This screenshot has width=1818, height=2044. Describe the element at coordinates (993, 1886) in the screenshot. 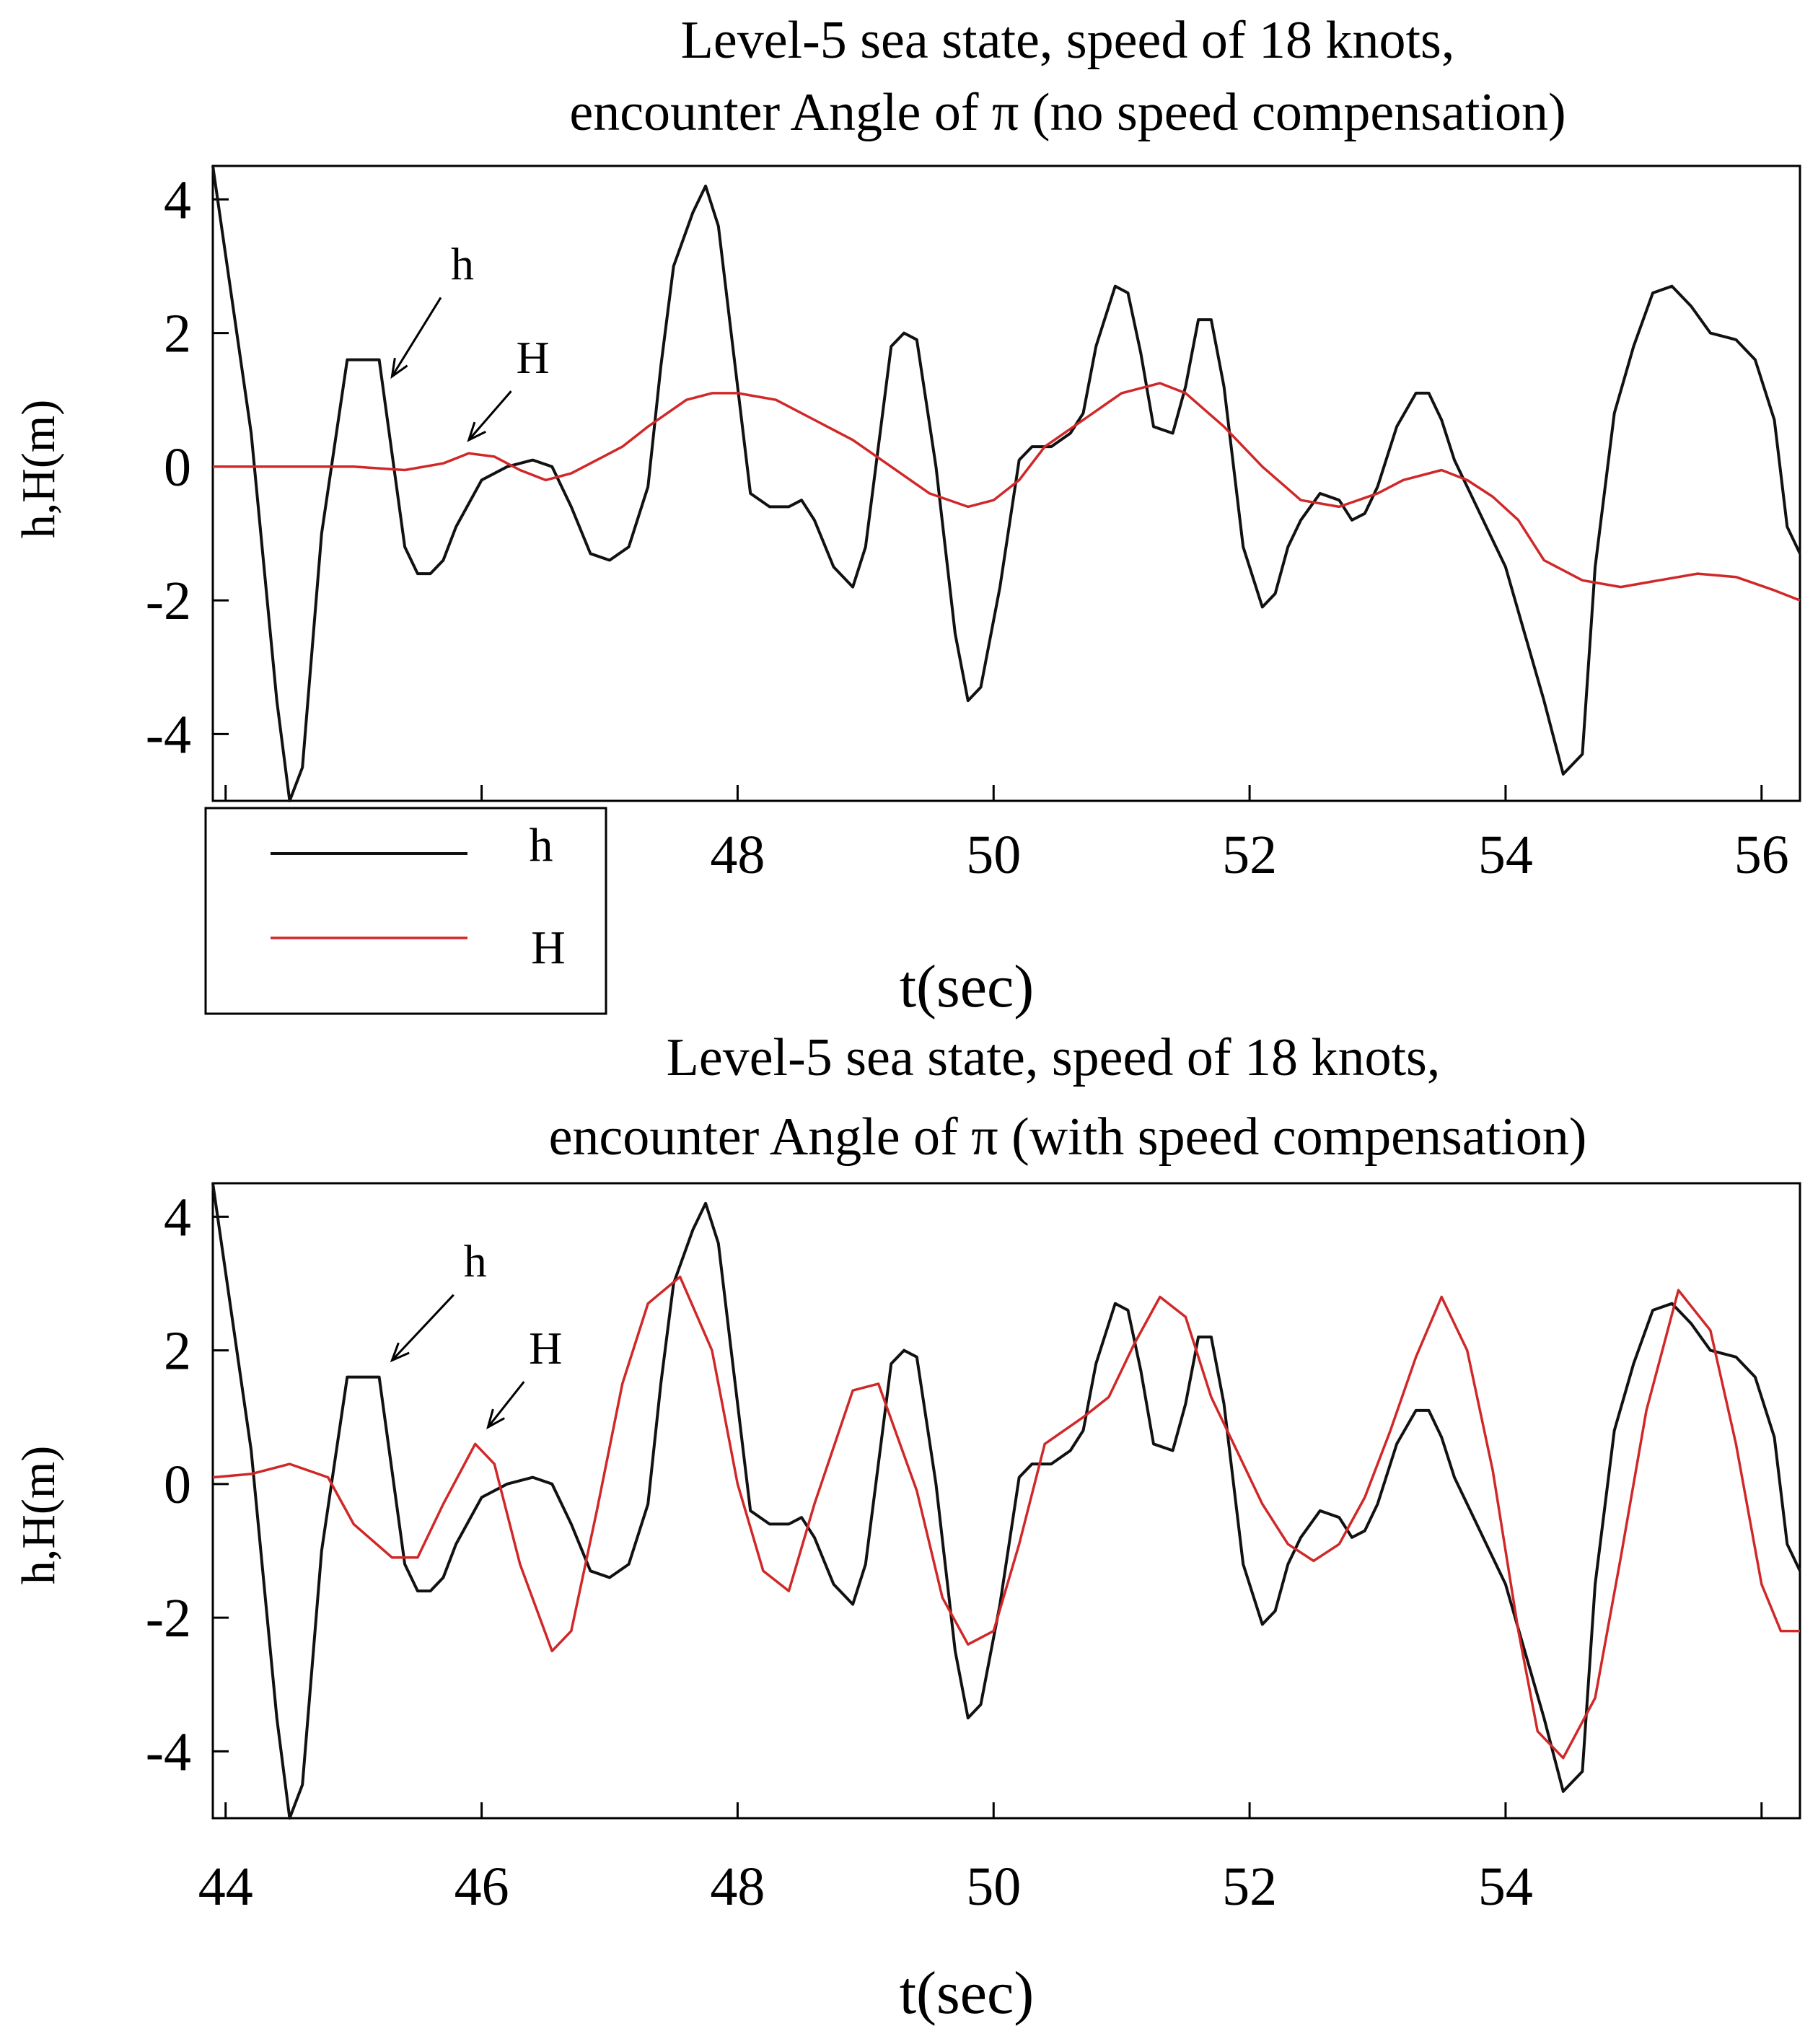

I see `chart-bottom-x-tick-label: 50` at that location.